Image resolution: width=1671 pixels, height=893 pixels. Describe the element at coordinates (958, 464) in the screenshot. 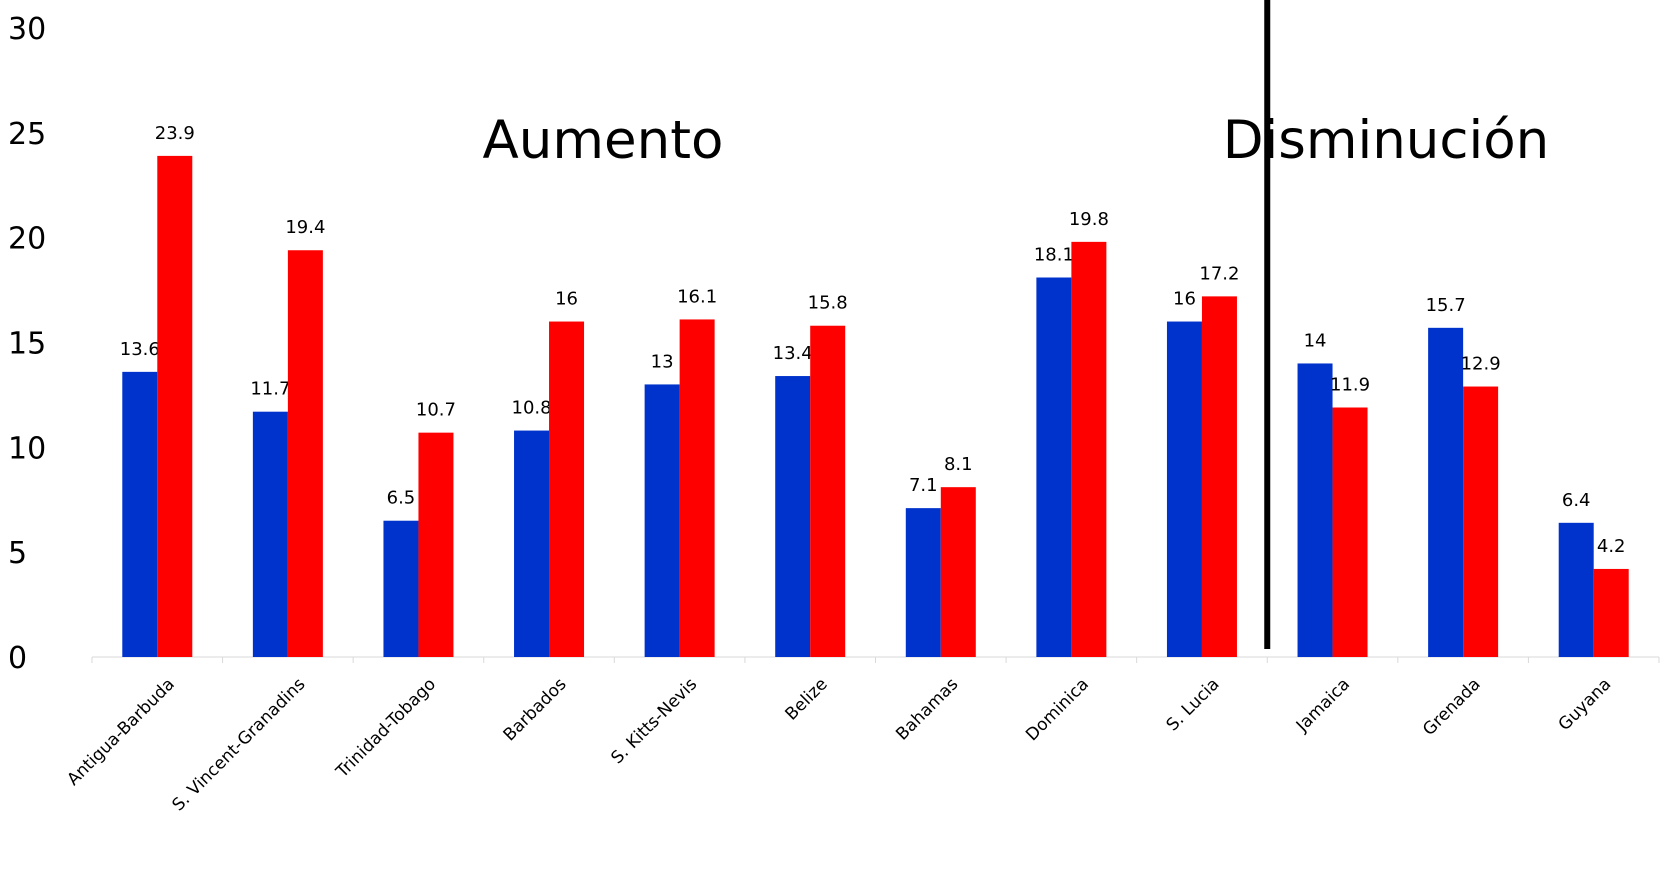

I see `data-label: 8.1` at that location.